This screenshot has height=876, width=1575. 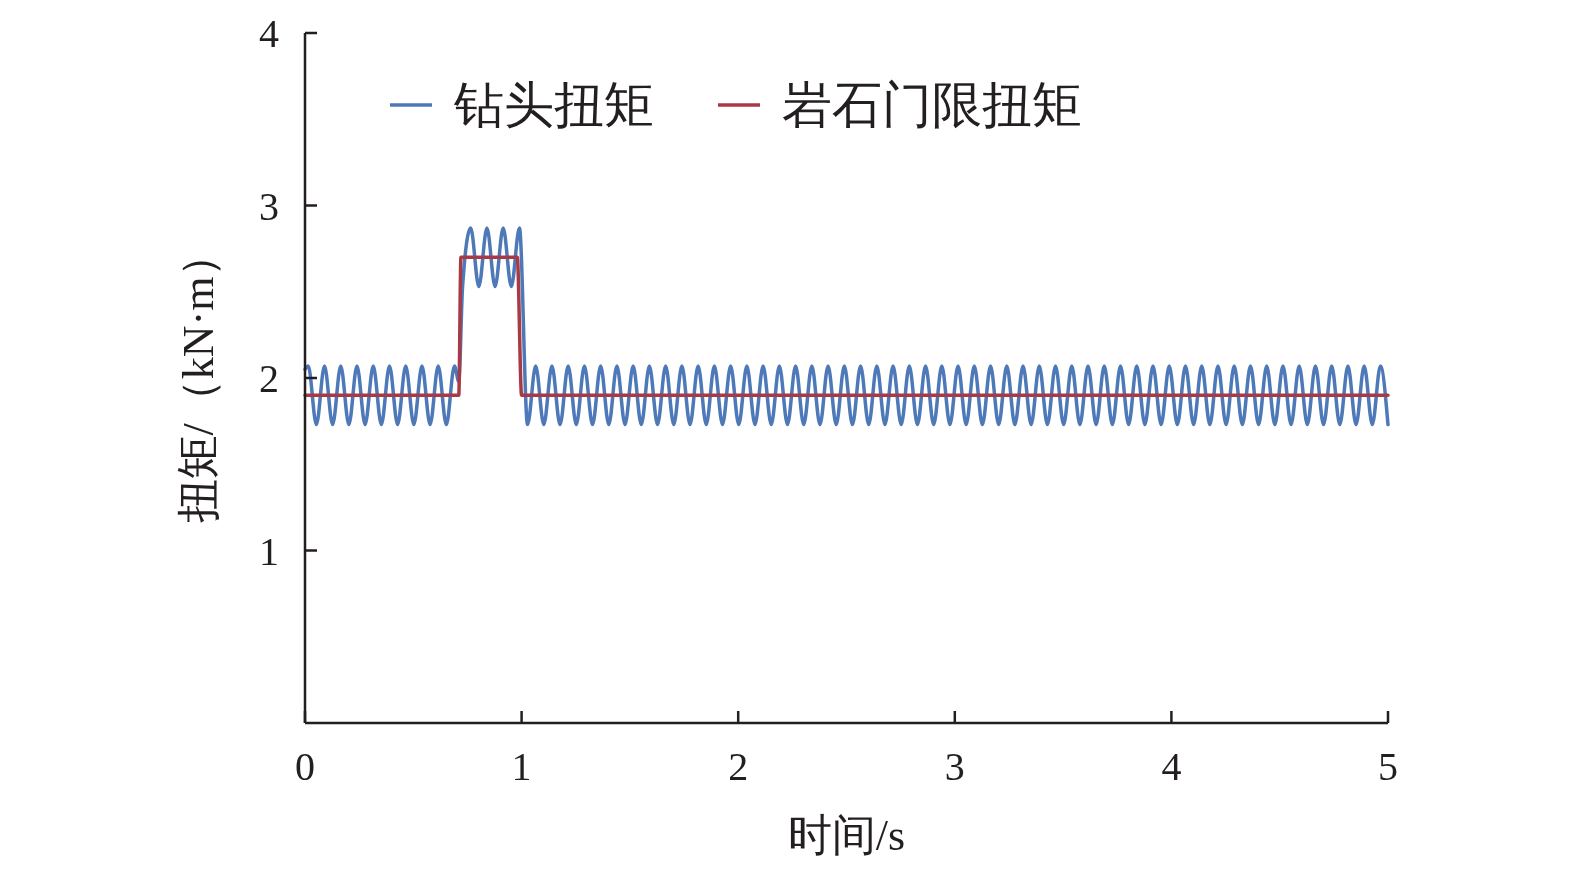 I want to click on x-axis-title: 时间/s, so click(x=846, y=835).